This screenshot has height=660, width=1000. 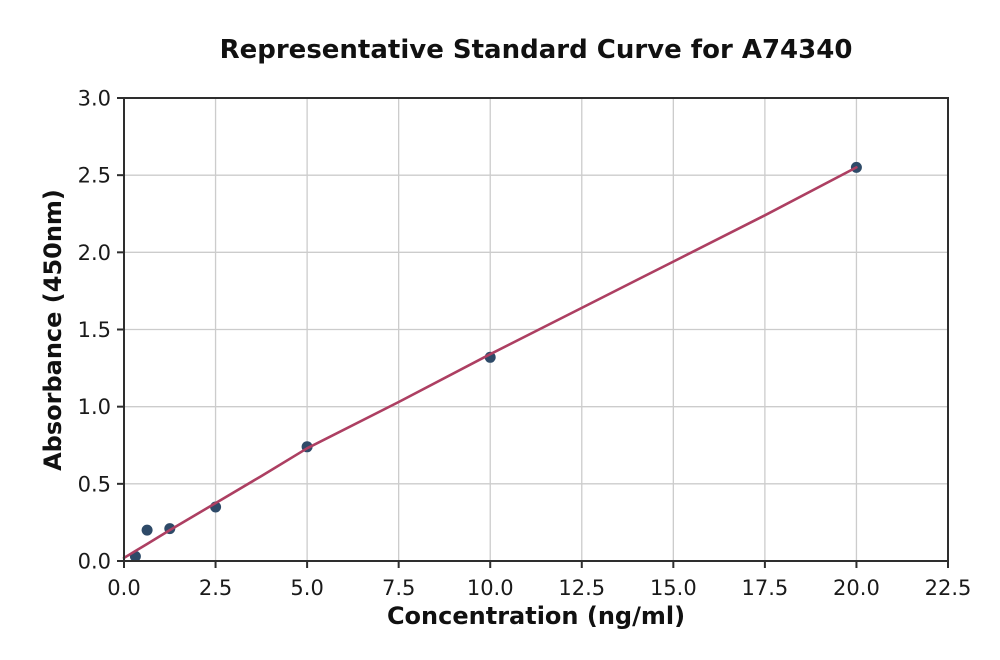 I want to click on y-tick-label: 2.0, so click(x=94, y=253).